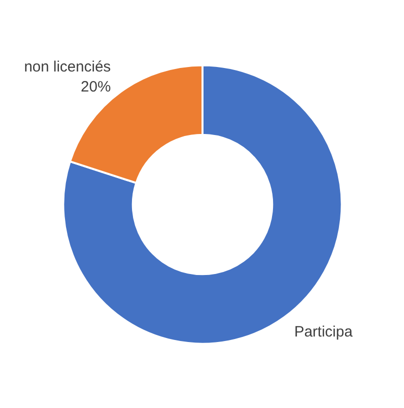  I want to click on data-label: 20%, so click(95, 87).